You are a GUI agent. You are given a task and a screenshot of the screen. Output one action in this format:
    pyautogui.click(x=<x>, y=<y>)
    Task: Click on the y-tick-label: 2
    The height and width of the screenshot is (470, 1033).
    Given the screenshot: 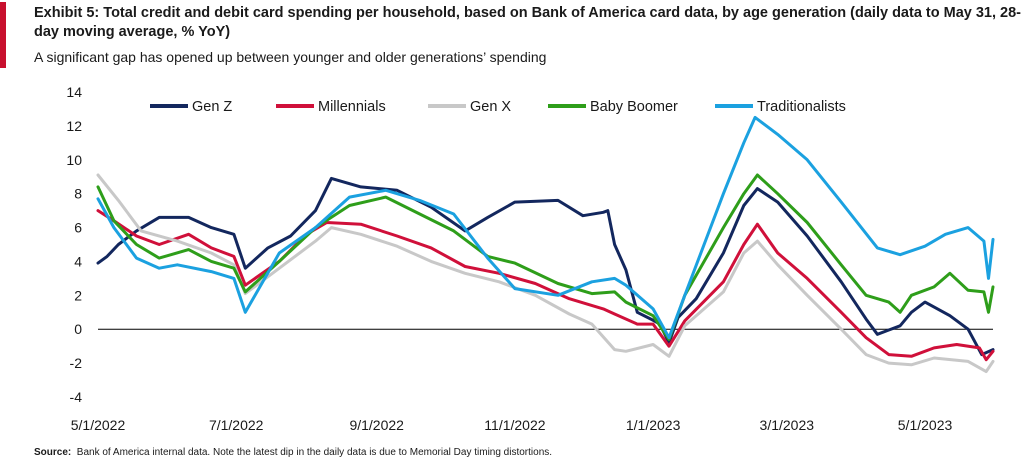 What is the action you would take?
    pyautogui.click(x=78, y=295)
    